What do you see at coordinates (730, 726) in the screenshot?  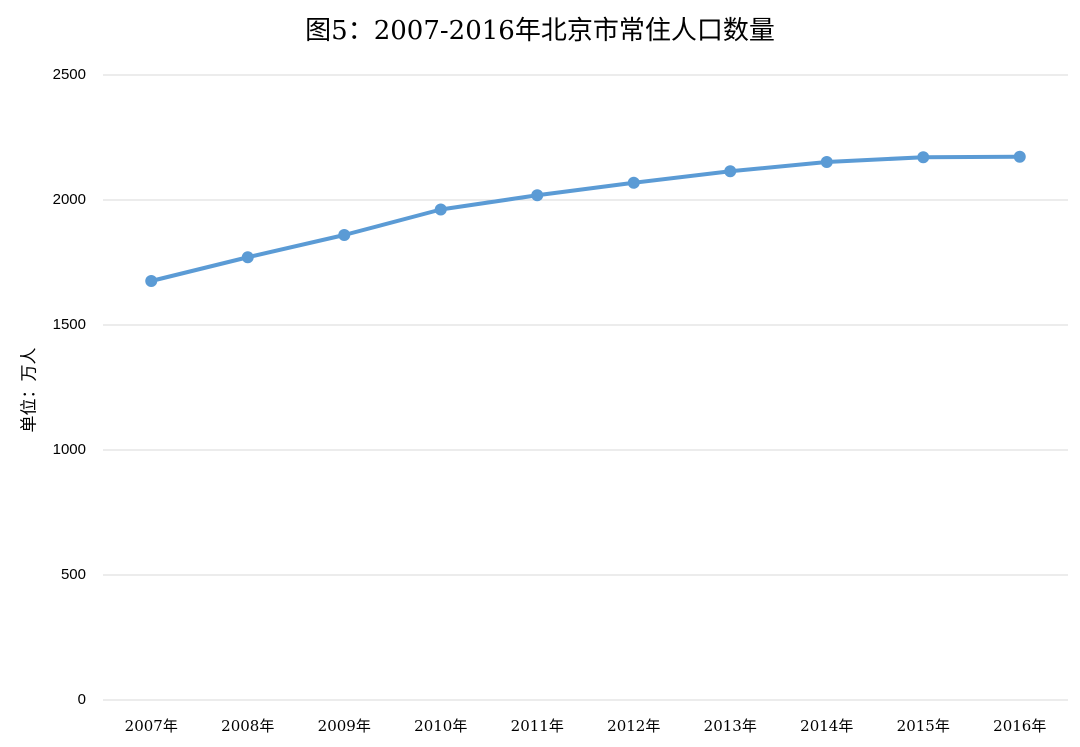 I see `x-tick-label: 2013年` at bounding box center [730, 726].